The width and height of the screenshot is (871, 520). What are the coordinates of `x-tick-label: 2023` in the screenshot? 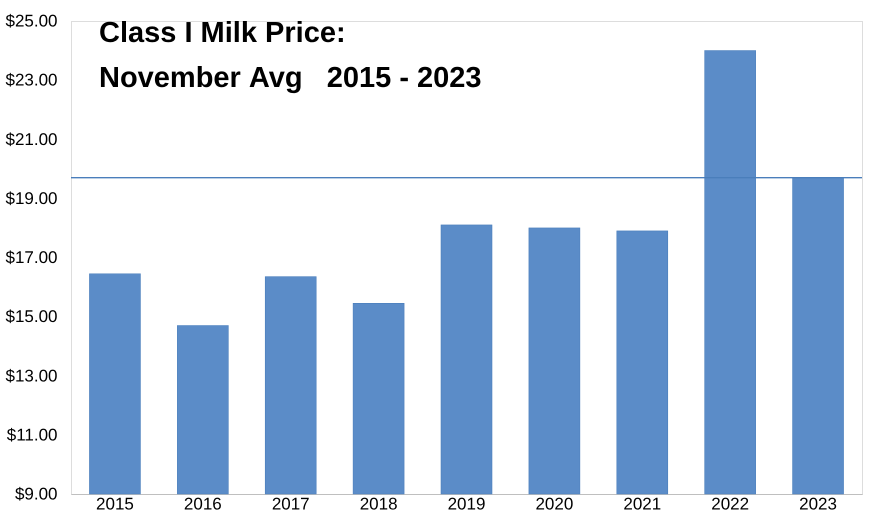 It's located at (818, 504).